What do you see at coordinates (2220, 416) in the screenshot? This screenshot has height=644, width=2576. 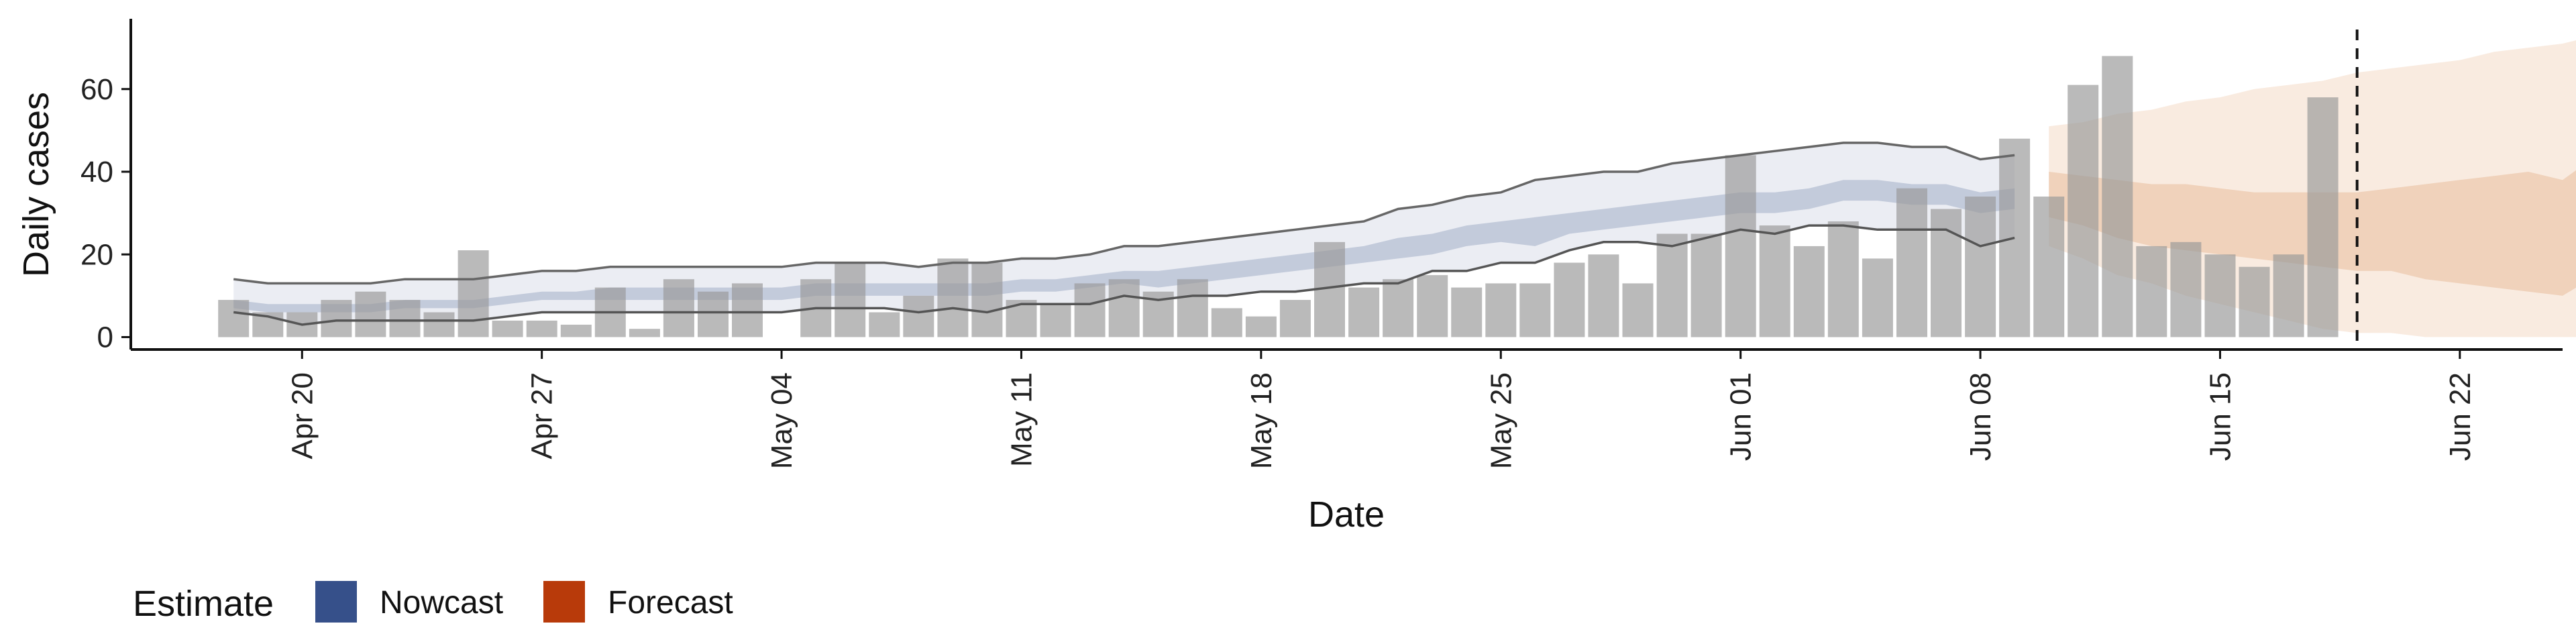 I see `x-tick-label: Jun 15` at bounding box center [2220, 416].